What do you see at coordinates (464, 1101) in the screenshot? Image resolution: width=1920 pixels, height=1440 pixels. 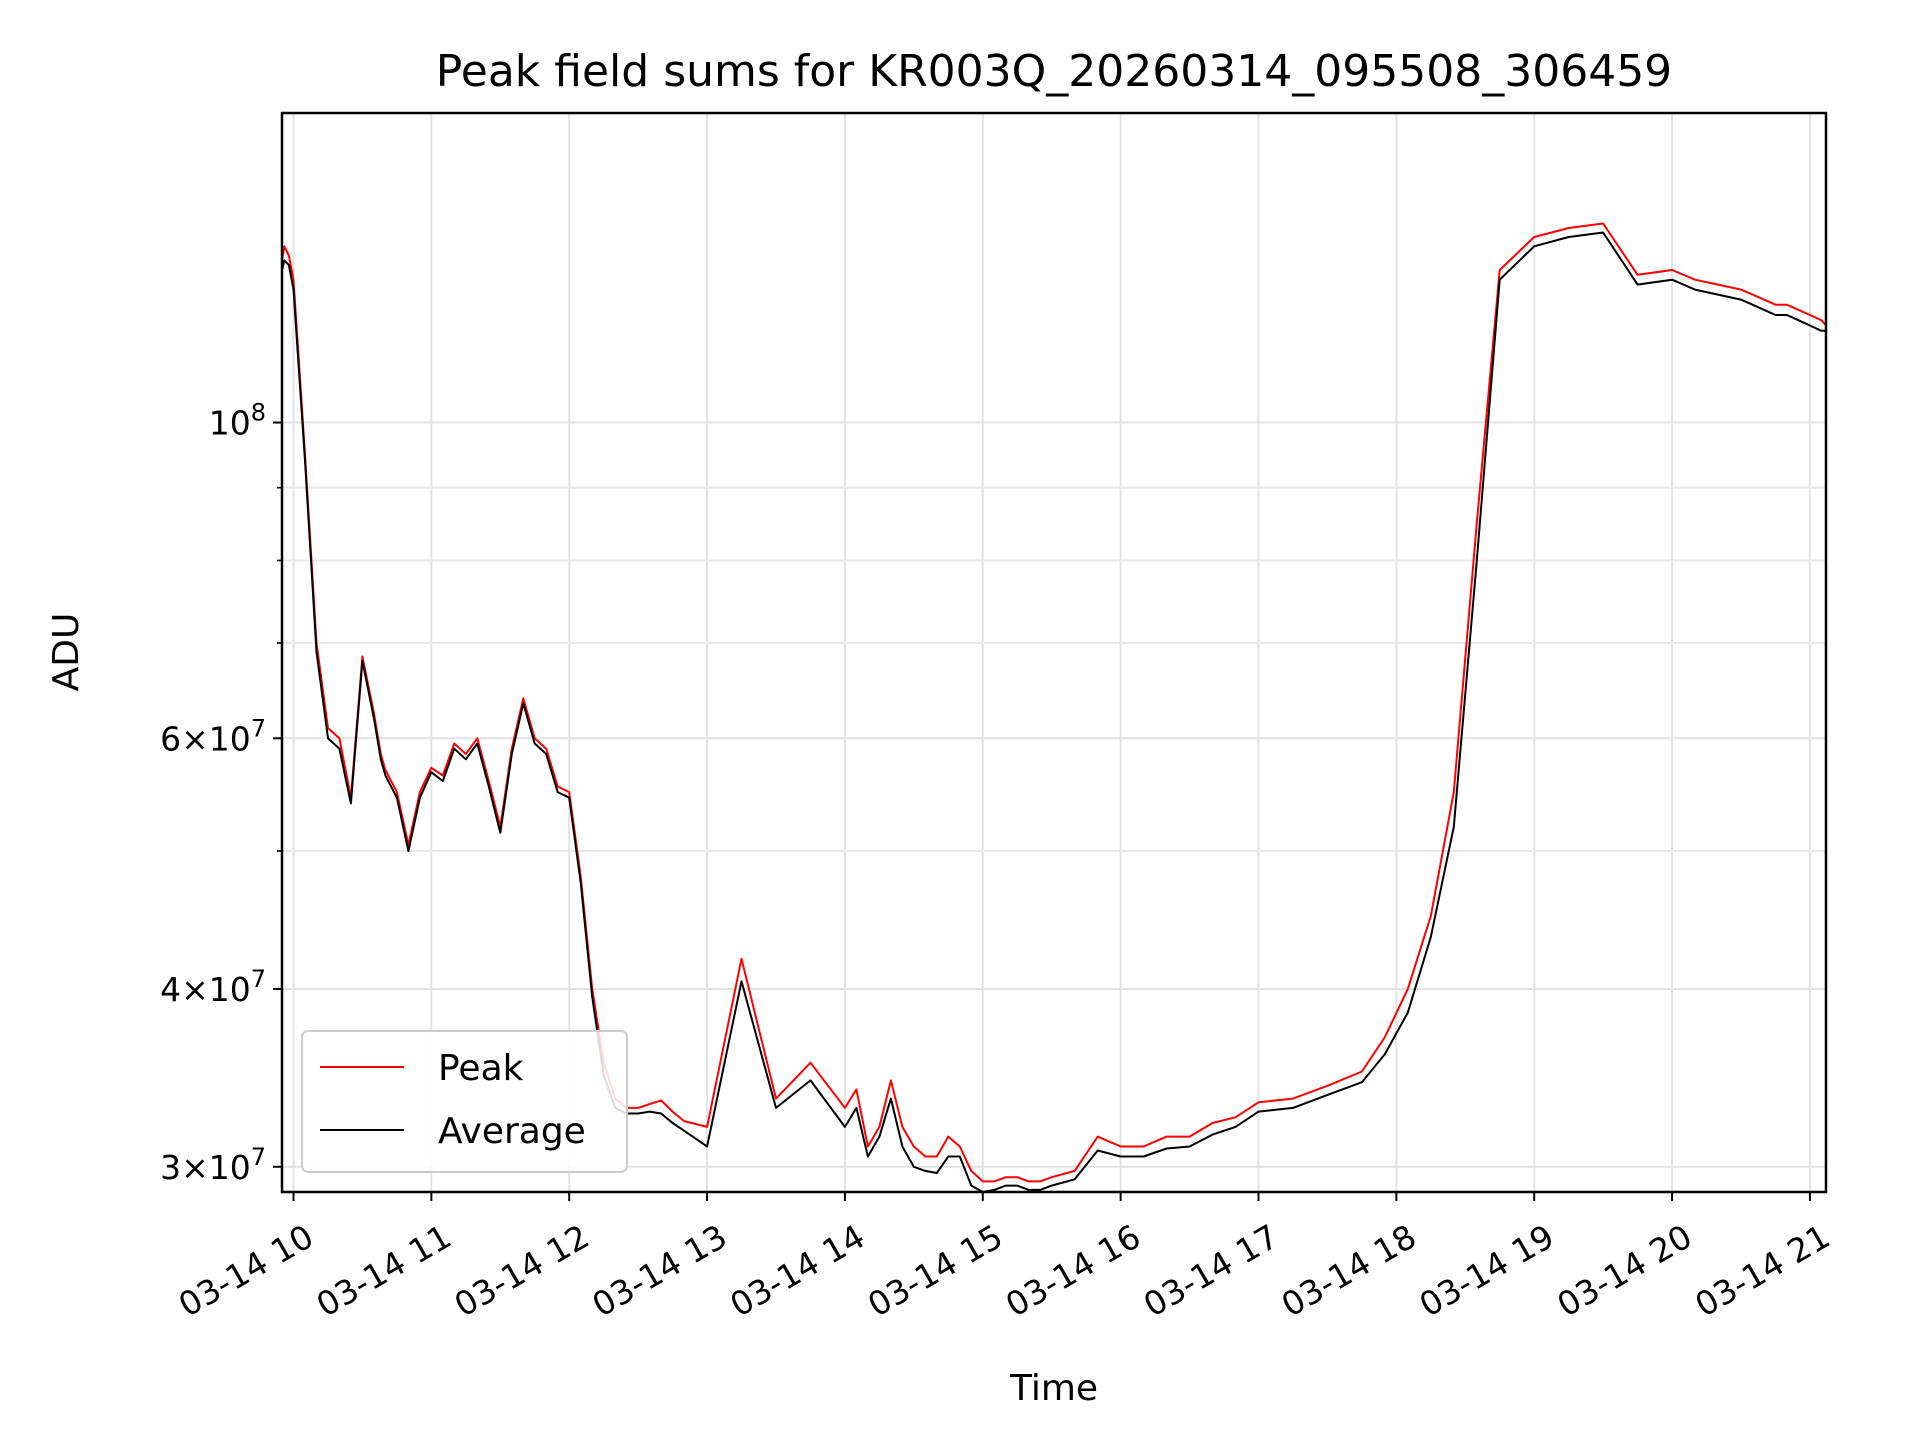 I see `legend: Peak Average` at bounding box center [464, 1101].